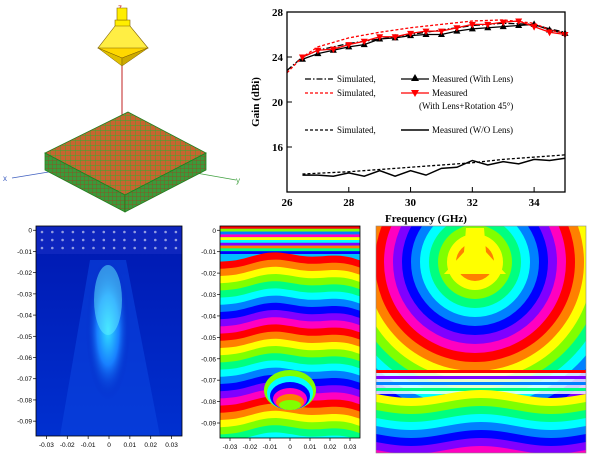  What do you see at coordinates (475, 251) in the screenshot?
I see `feed-horn-shape` at bounding box center [475, 251].